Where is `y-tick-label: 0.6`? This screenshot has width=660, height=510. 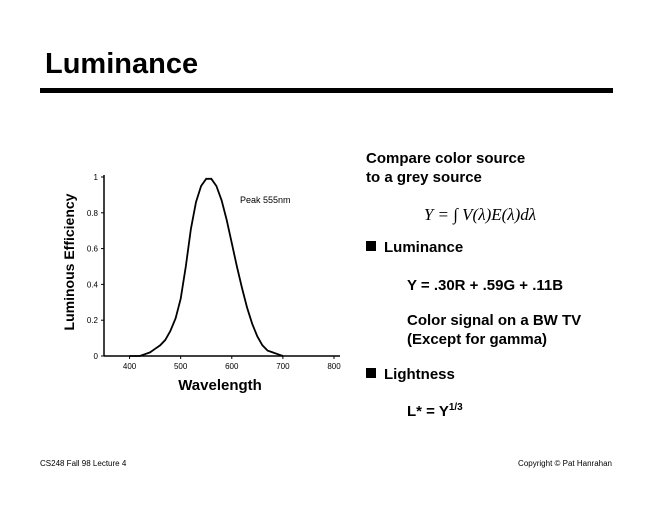
y-tick-label: 0.6 is located at coordinates (93, 249).